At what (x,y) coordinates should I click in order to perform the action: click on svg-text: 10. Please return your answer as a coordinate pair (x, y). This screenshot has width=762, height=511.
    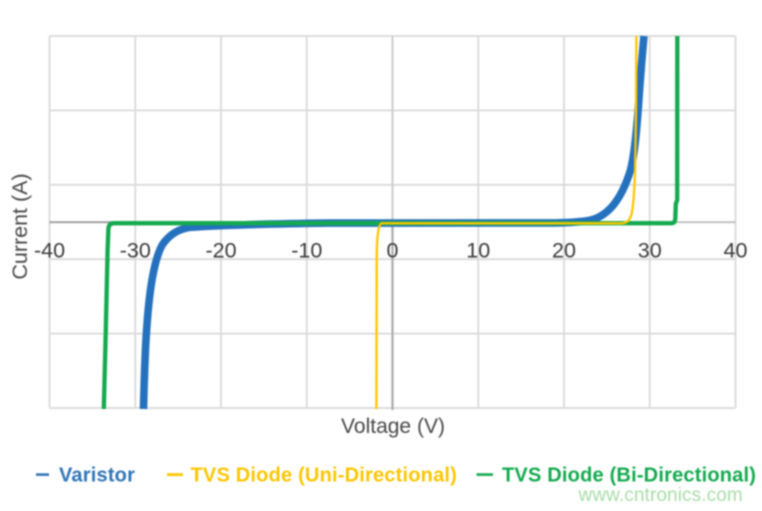
    Looking at the image, I should click on (478, 251).